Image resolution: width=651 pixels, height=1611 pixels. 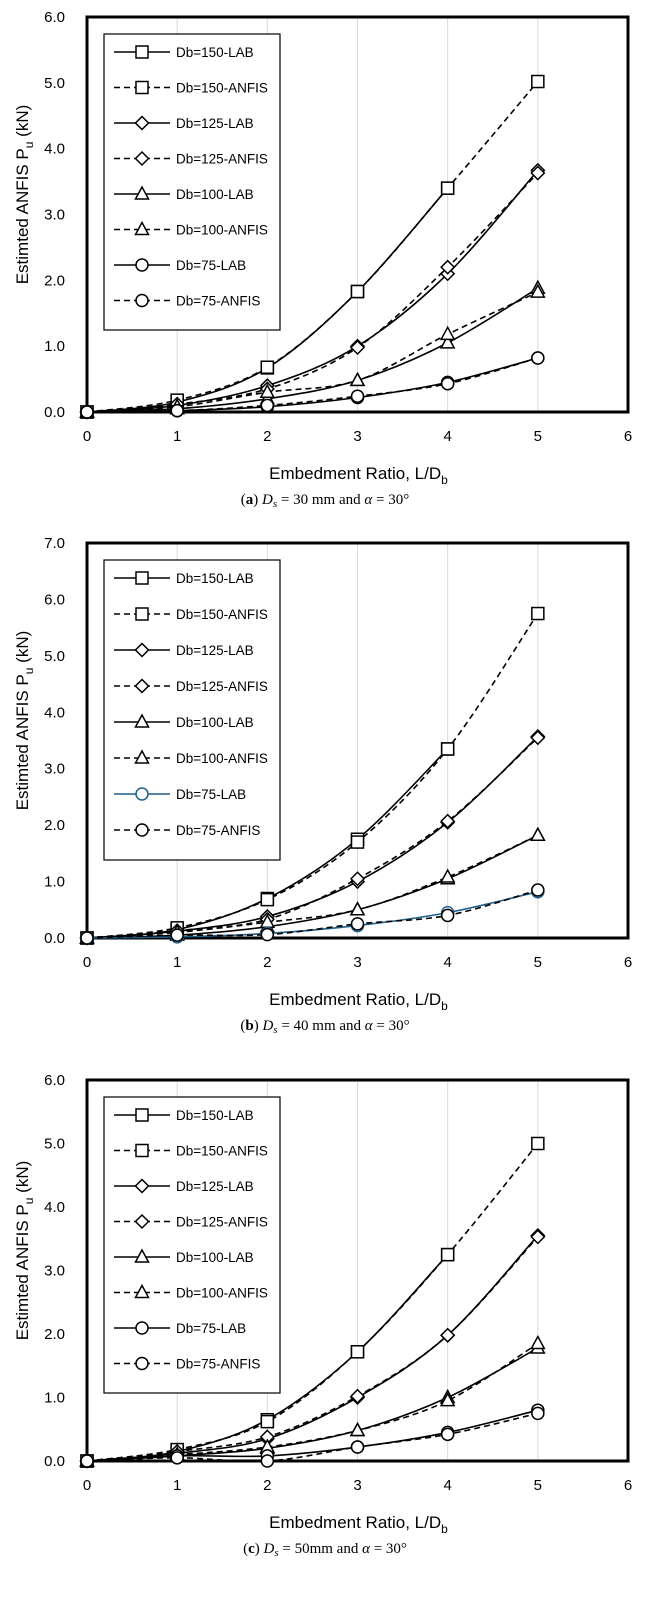 What do you see at coordinates (54, 1144) in the screenshot?
I see `y-tick-label: 5.0` at bounding box center [54, 1144].